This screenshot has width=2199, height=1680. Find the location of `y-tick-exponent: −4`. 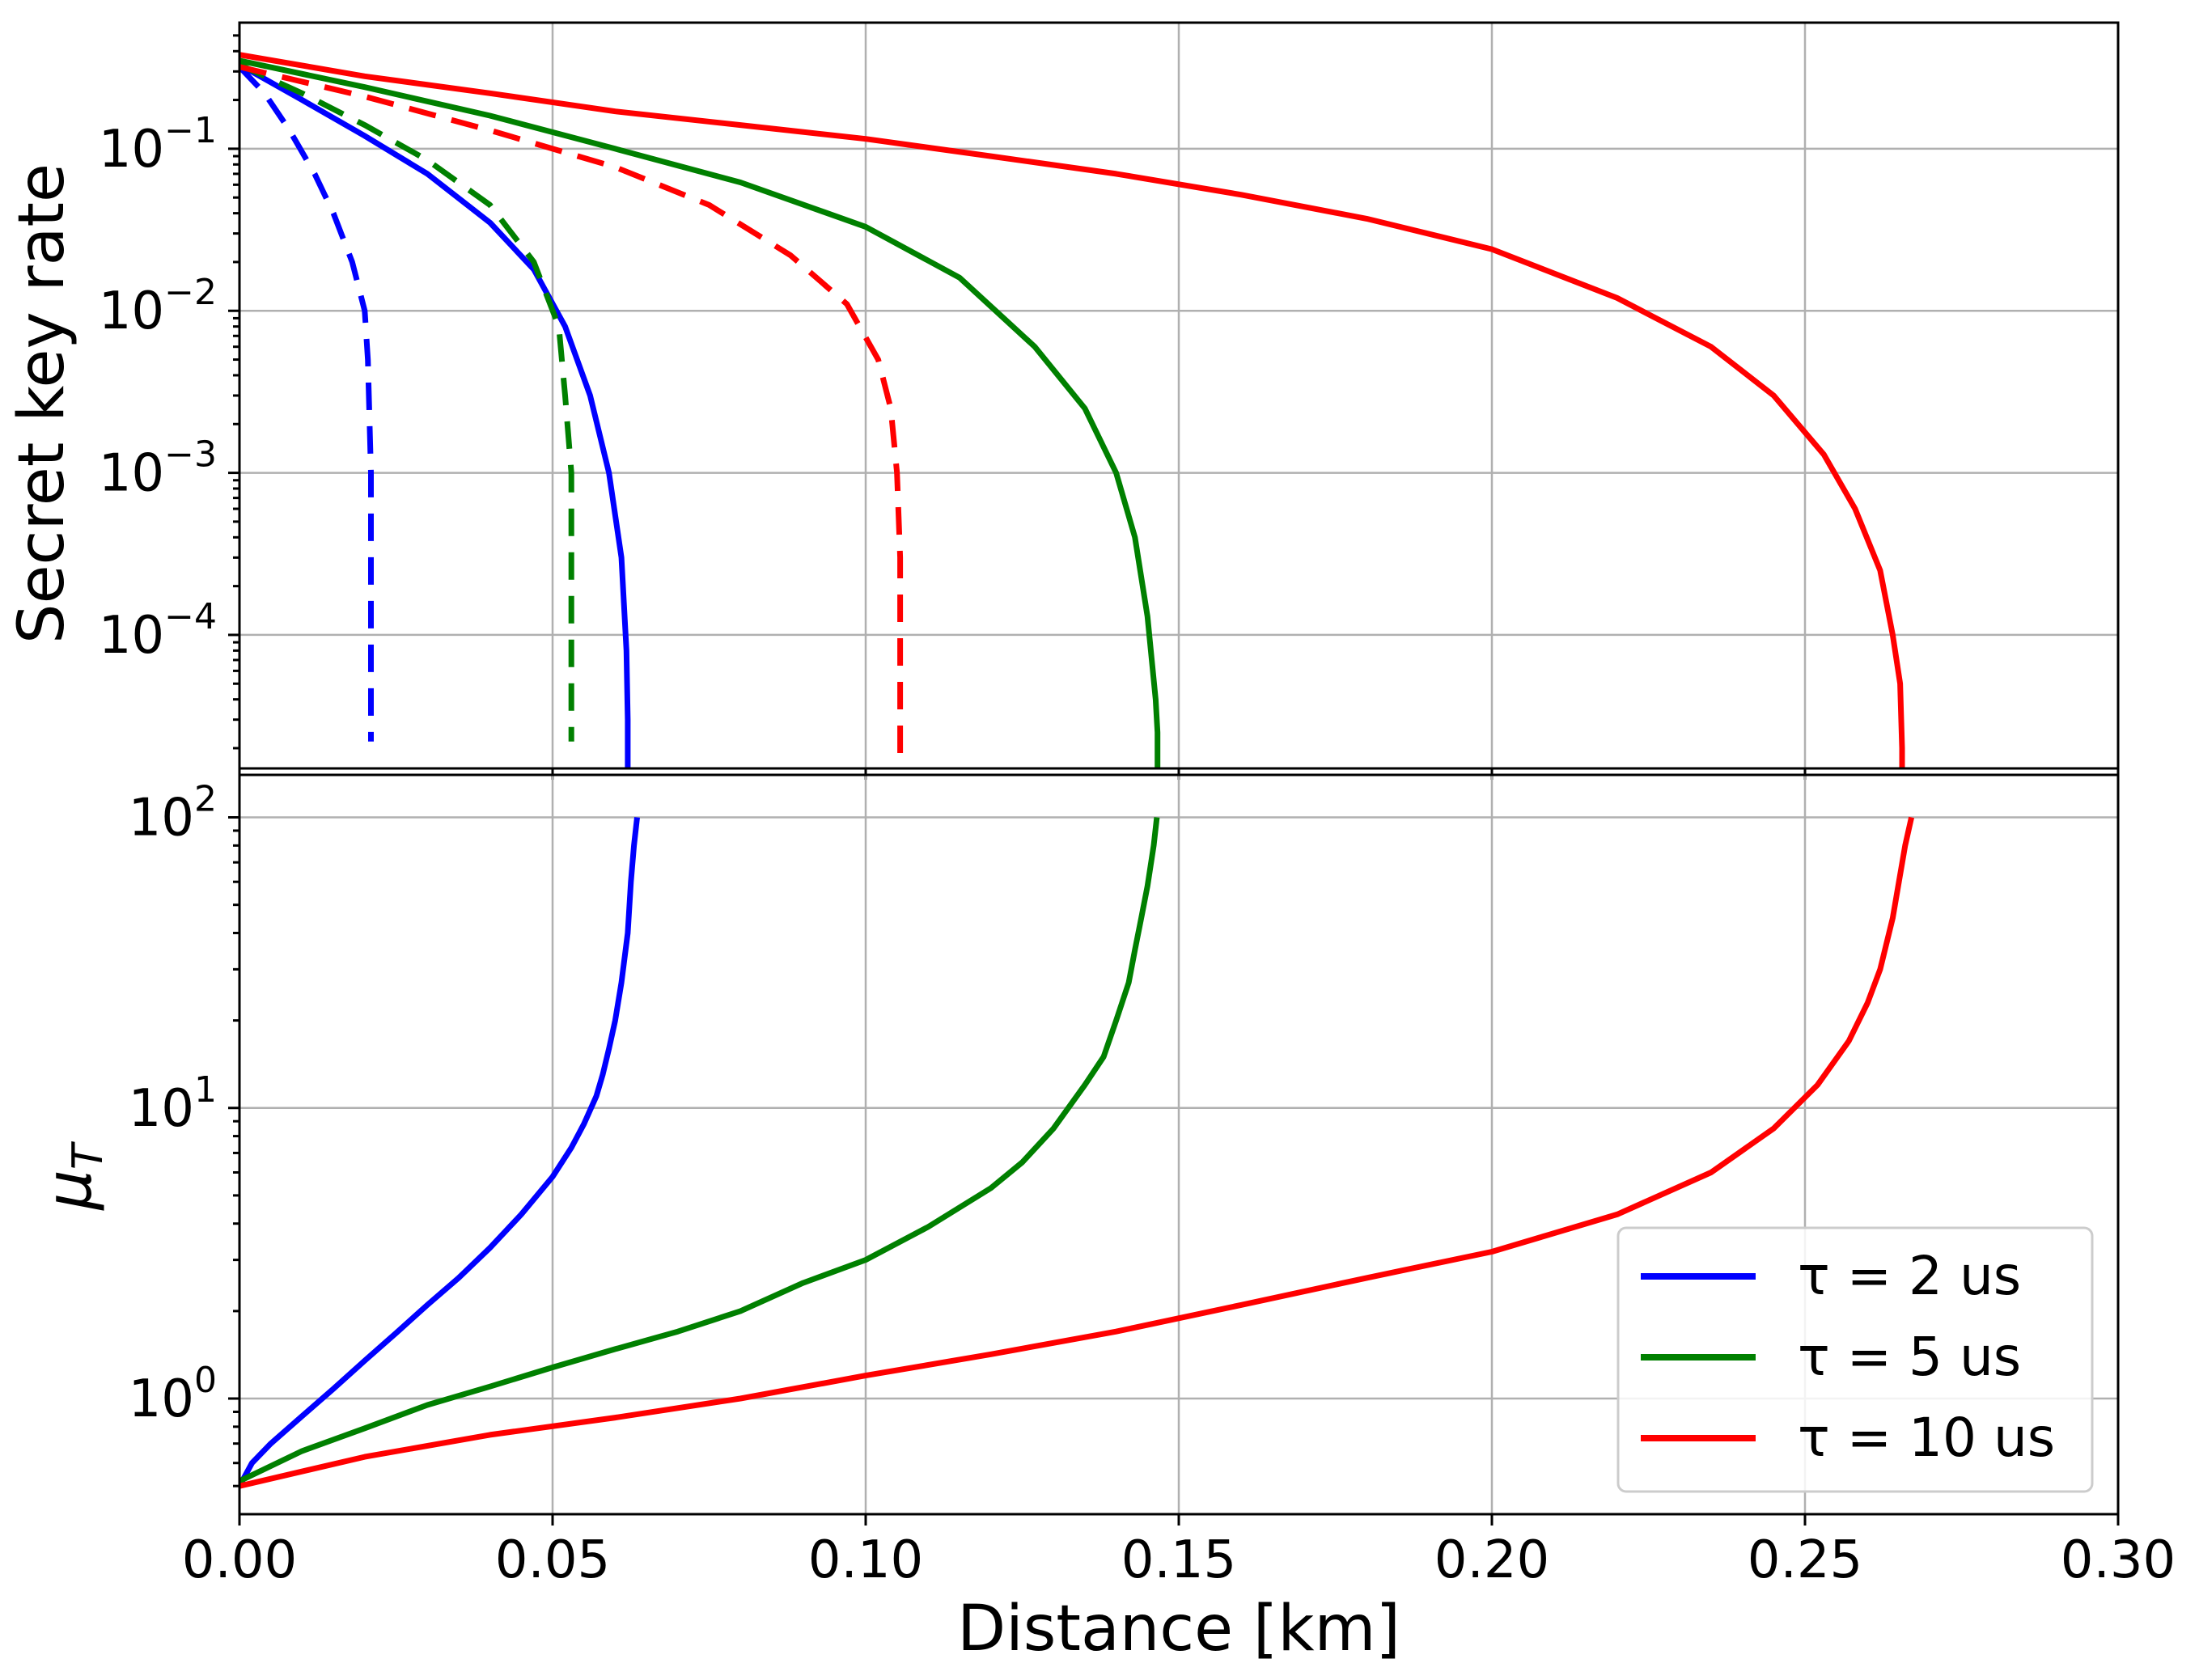

y-tick-exponent: −4 is located at coordinates (190, 616).